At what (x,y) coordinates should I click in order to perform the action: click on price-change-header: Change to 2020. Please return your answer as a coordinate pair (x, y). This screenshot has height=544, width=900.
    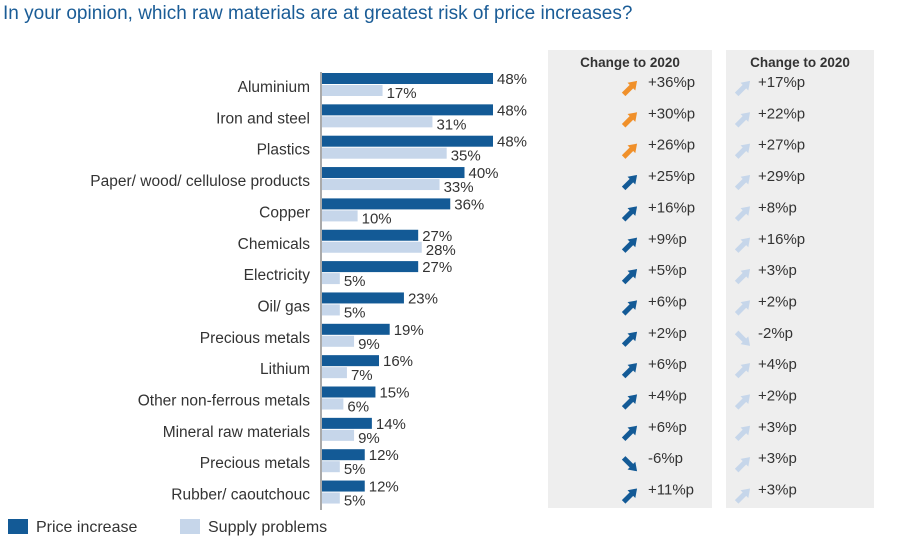
    Looking at the image, I should click on (630, 62).